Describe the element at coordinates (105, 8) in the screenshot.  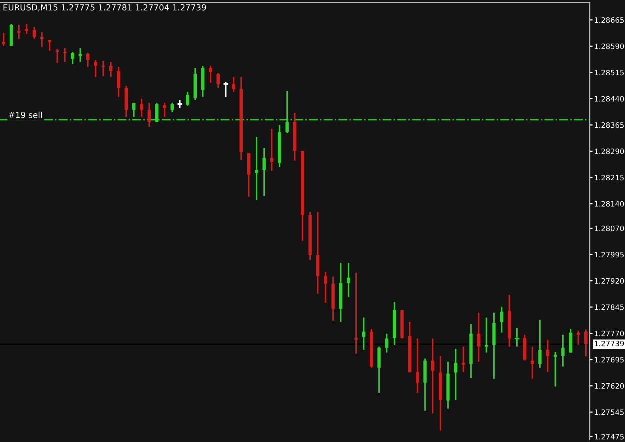
I see `chart-title: EURUSD,M15 1.27775 1.27781 1.27704 1.27739` at that location.